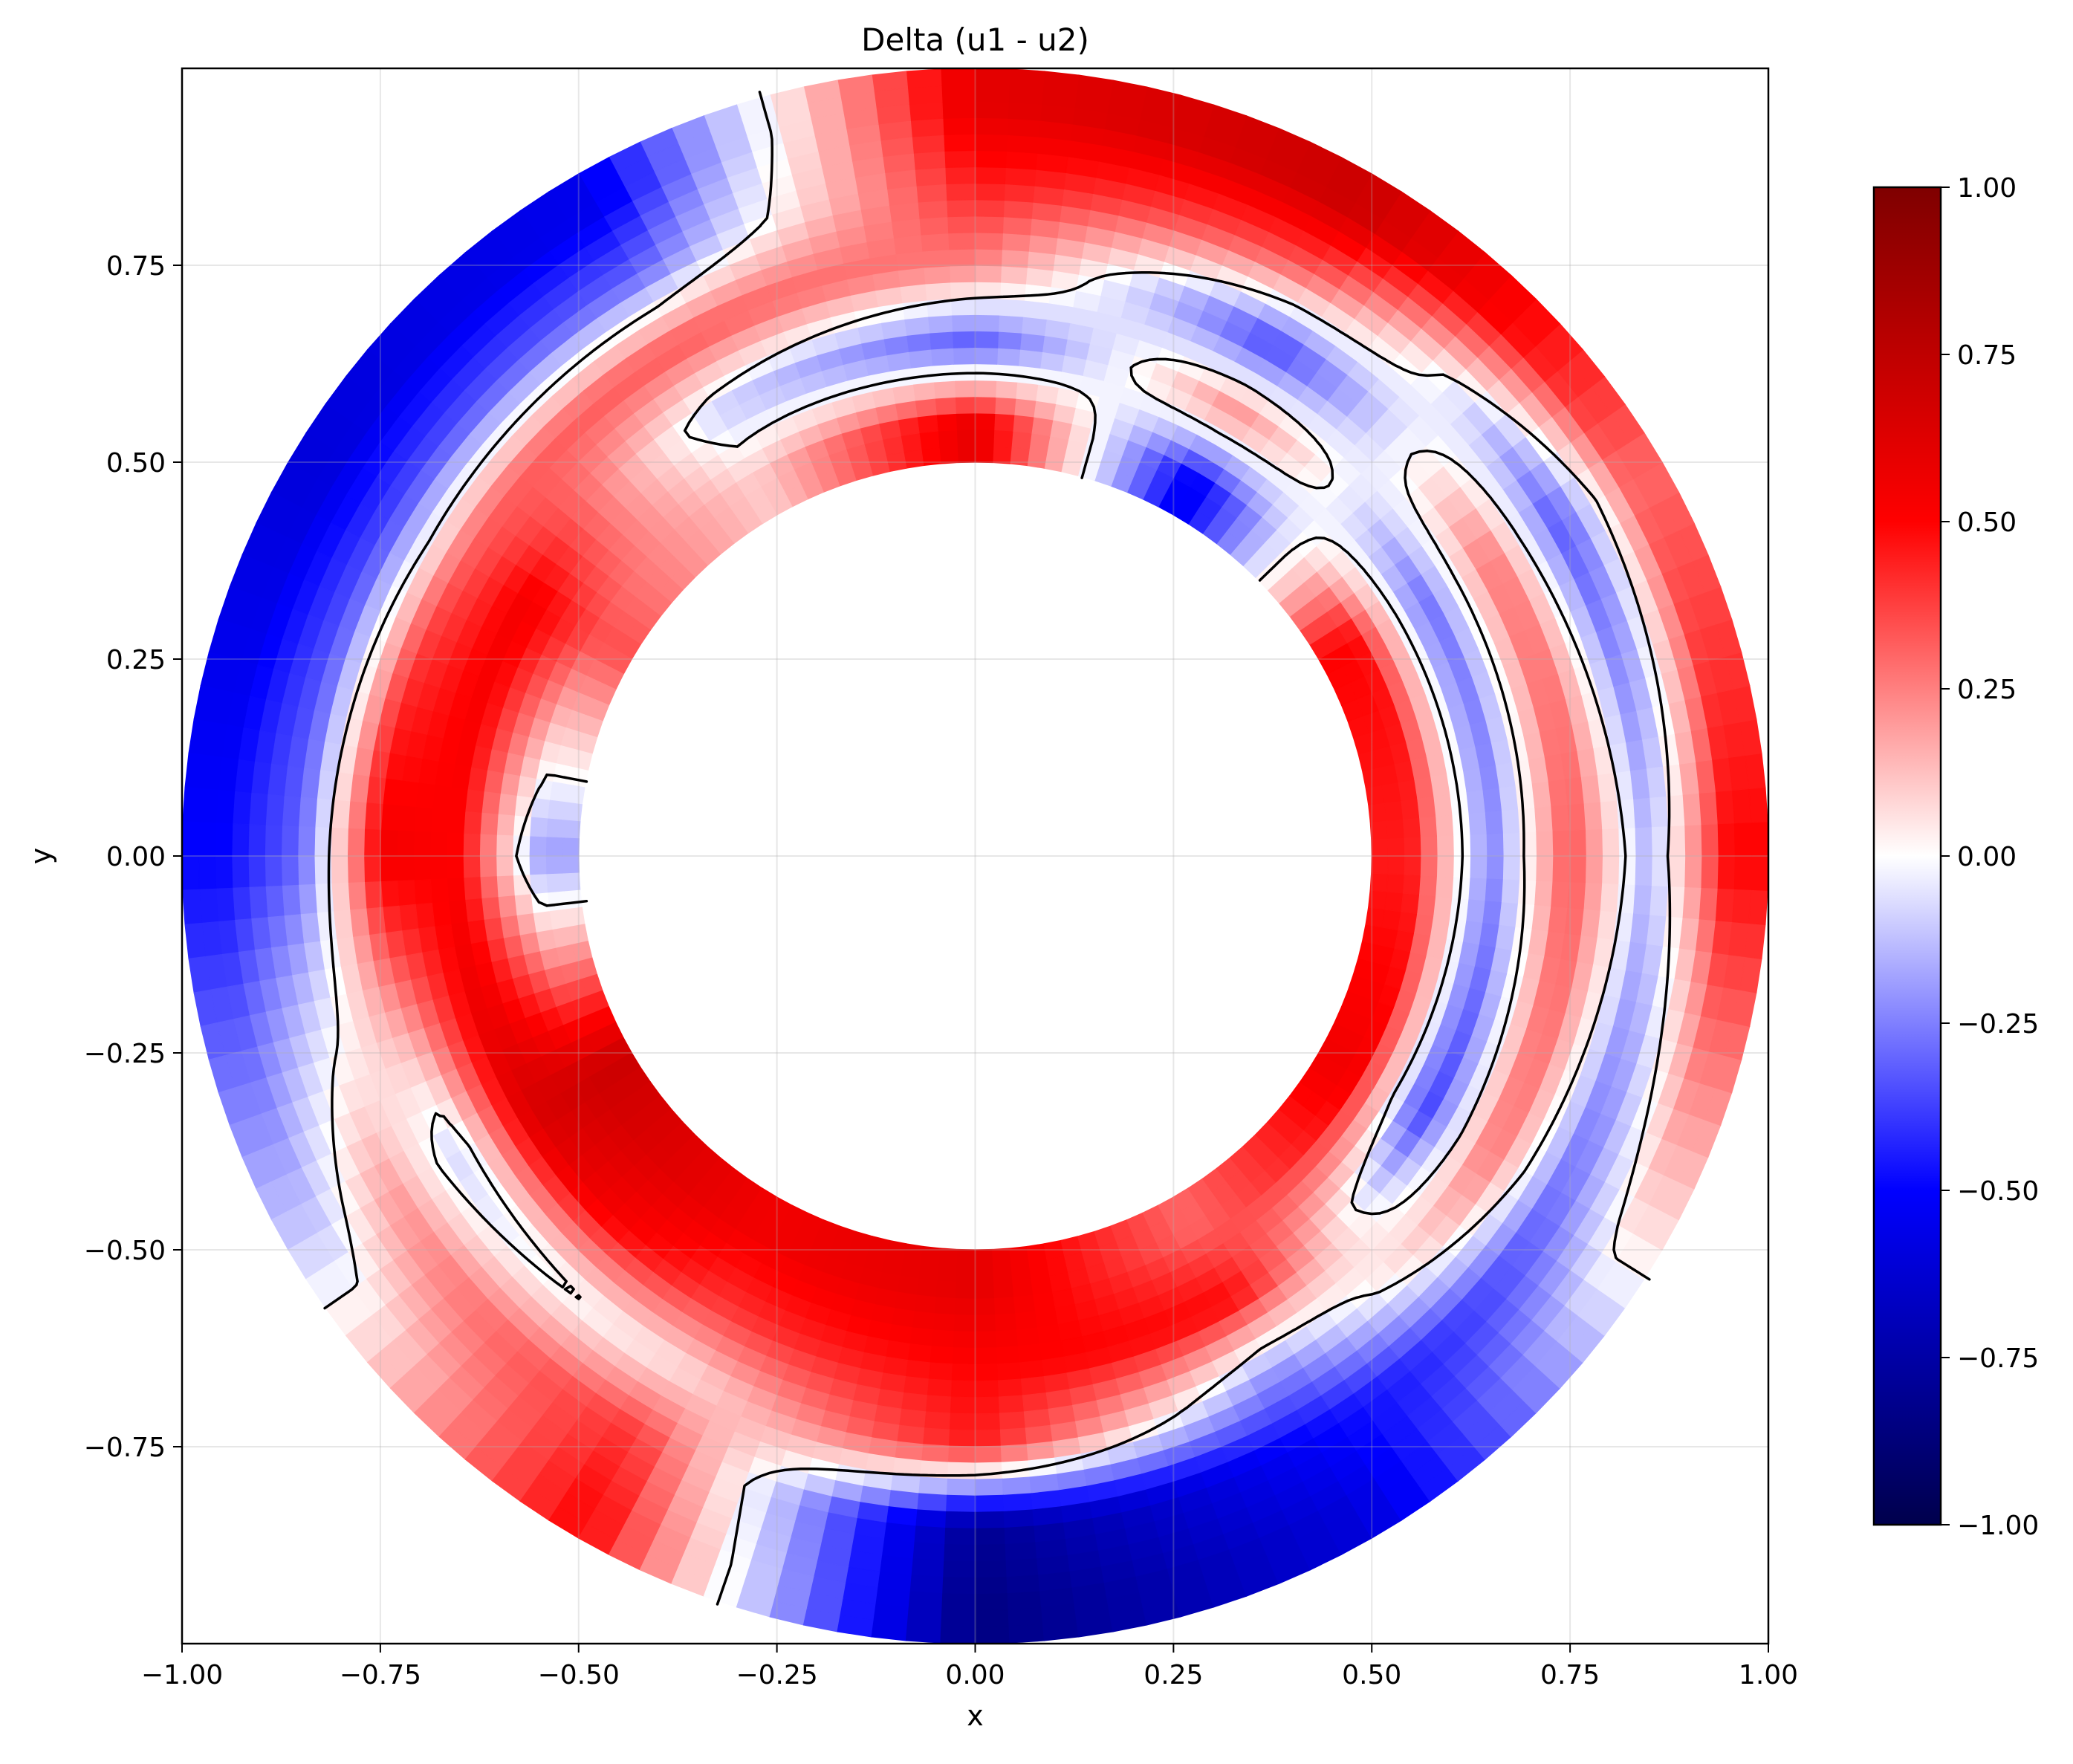 The image size is (2073, 1764). I want to click on x-tick-label: −1.00, so click(182, 1675).